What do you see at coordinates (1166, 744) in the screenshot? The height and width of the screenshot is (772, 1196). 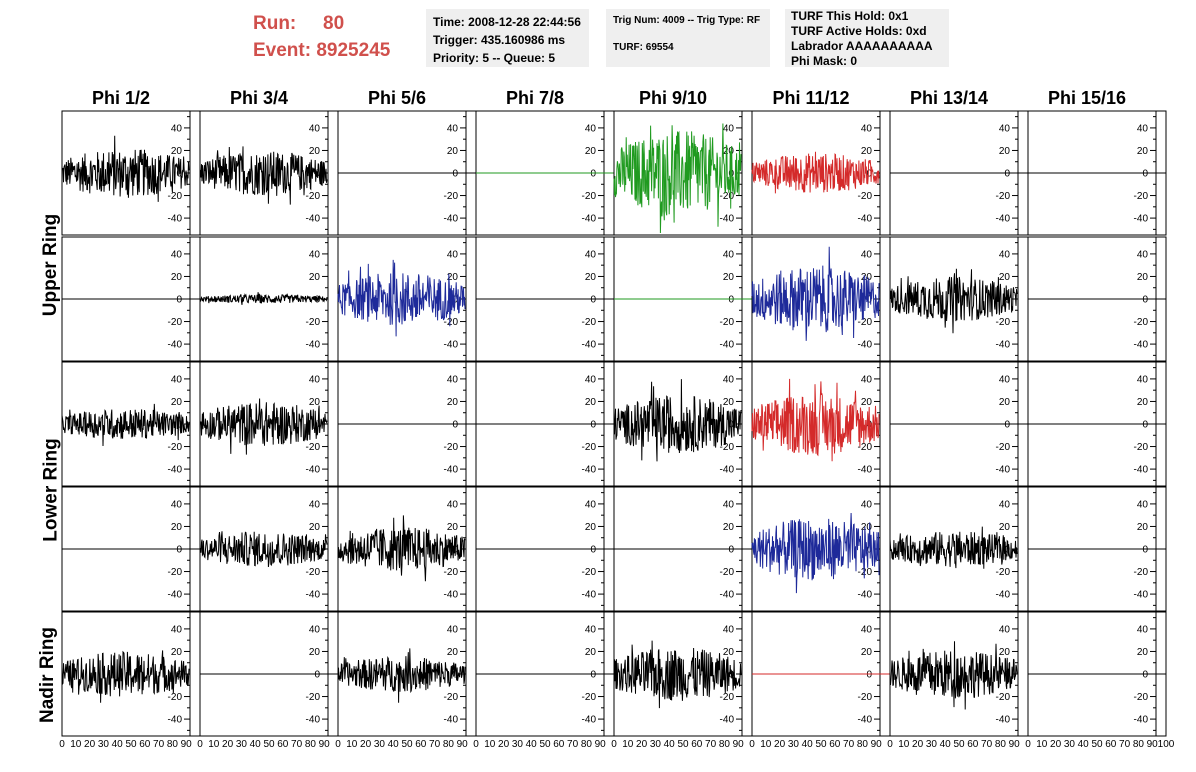 I see `x-tick-label: 100` at bounding box center [1166, 744].